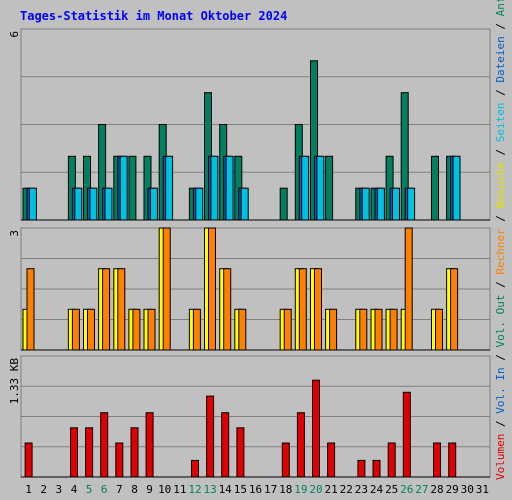 Image resolution: width=512 pixels, height=500 pixels. What do you see at coordinates (330, 489) in the screenshot?
I see `day-label-21: 21` at bounding box center [330, 489].